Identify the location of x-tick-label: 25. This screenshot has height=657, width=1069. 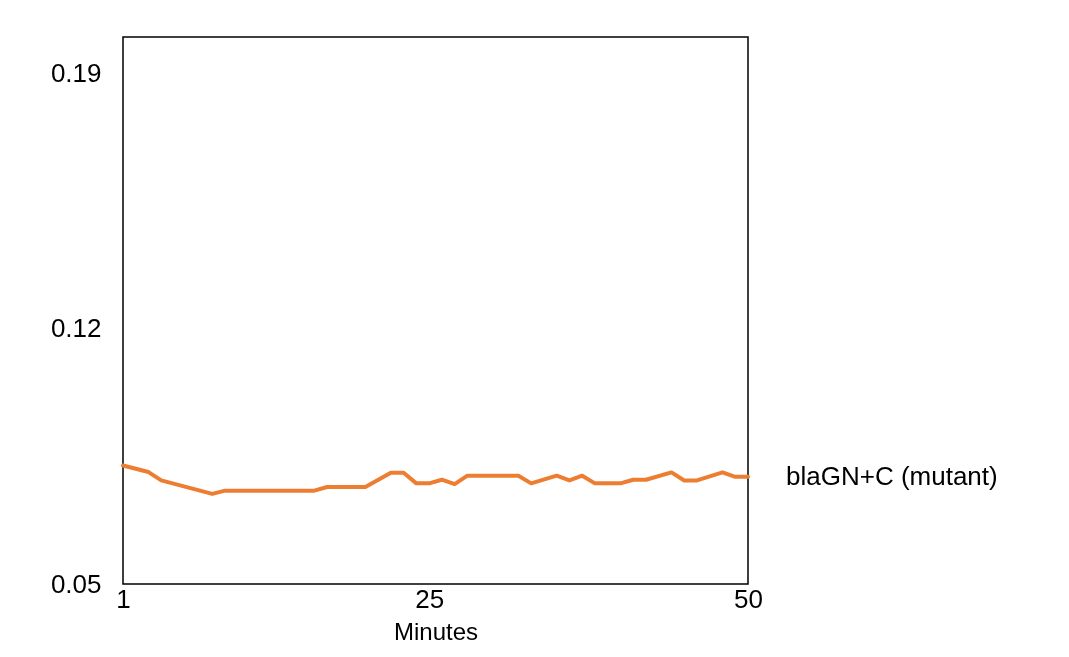
(430, 598).